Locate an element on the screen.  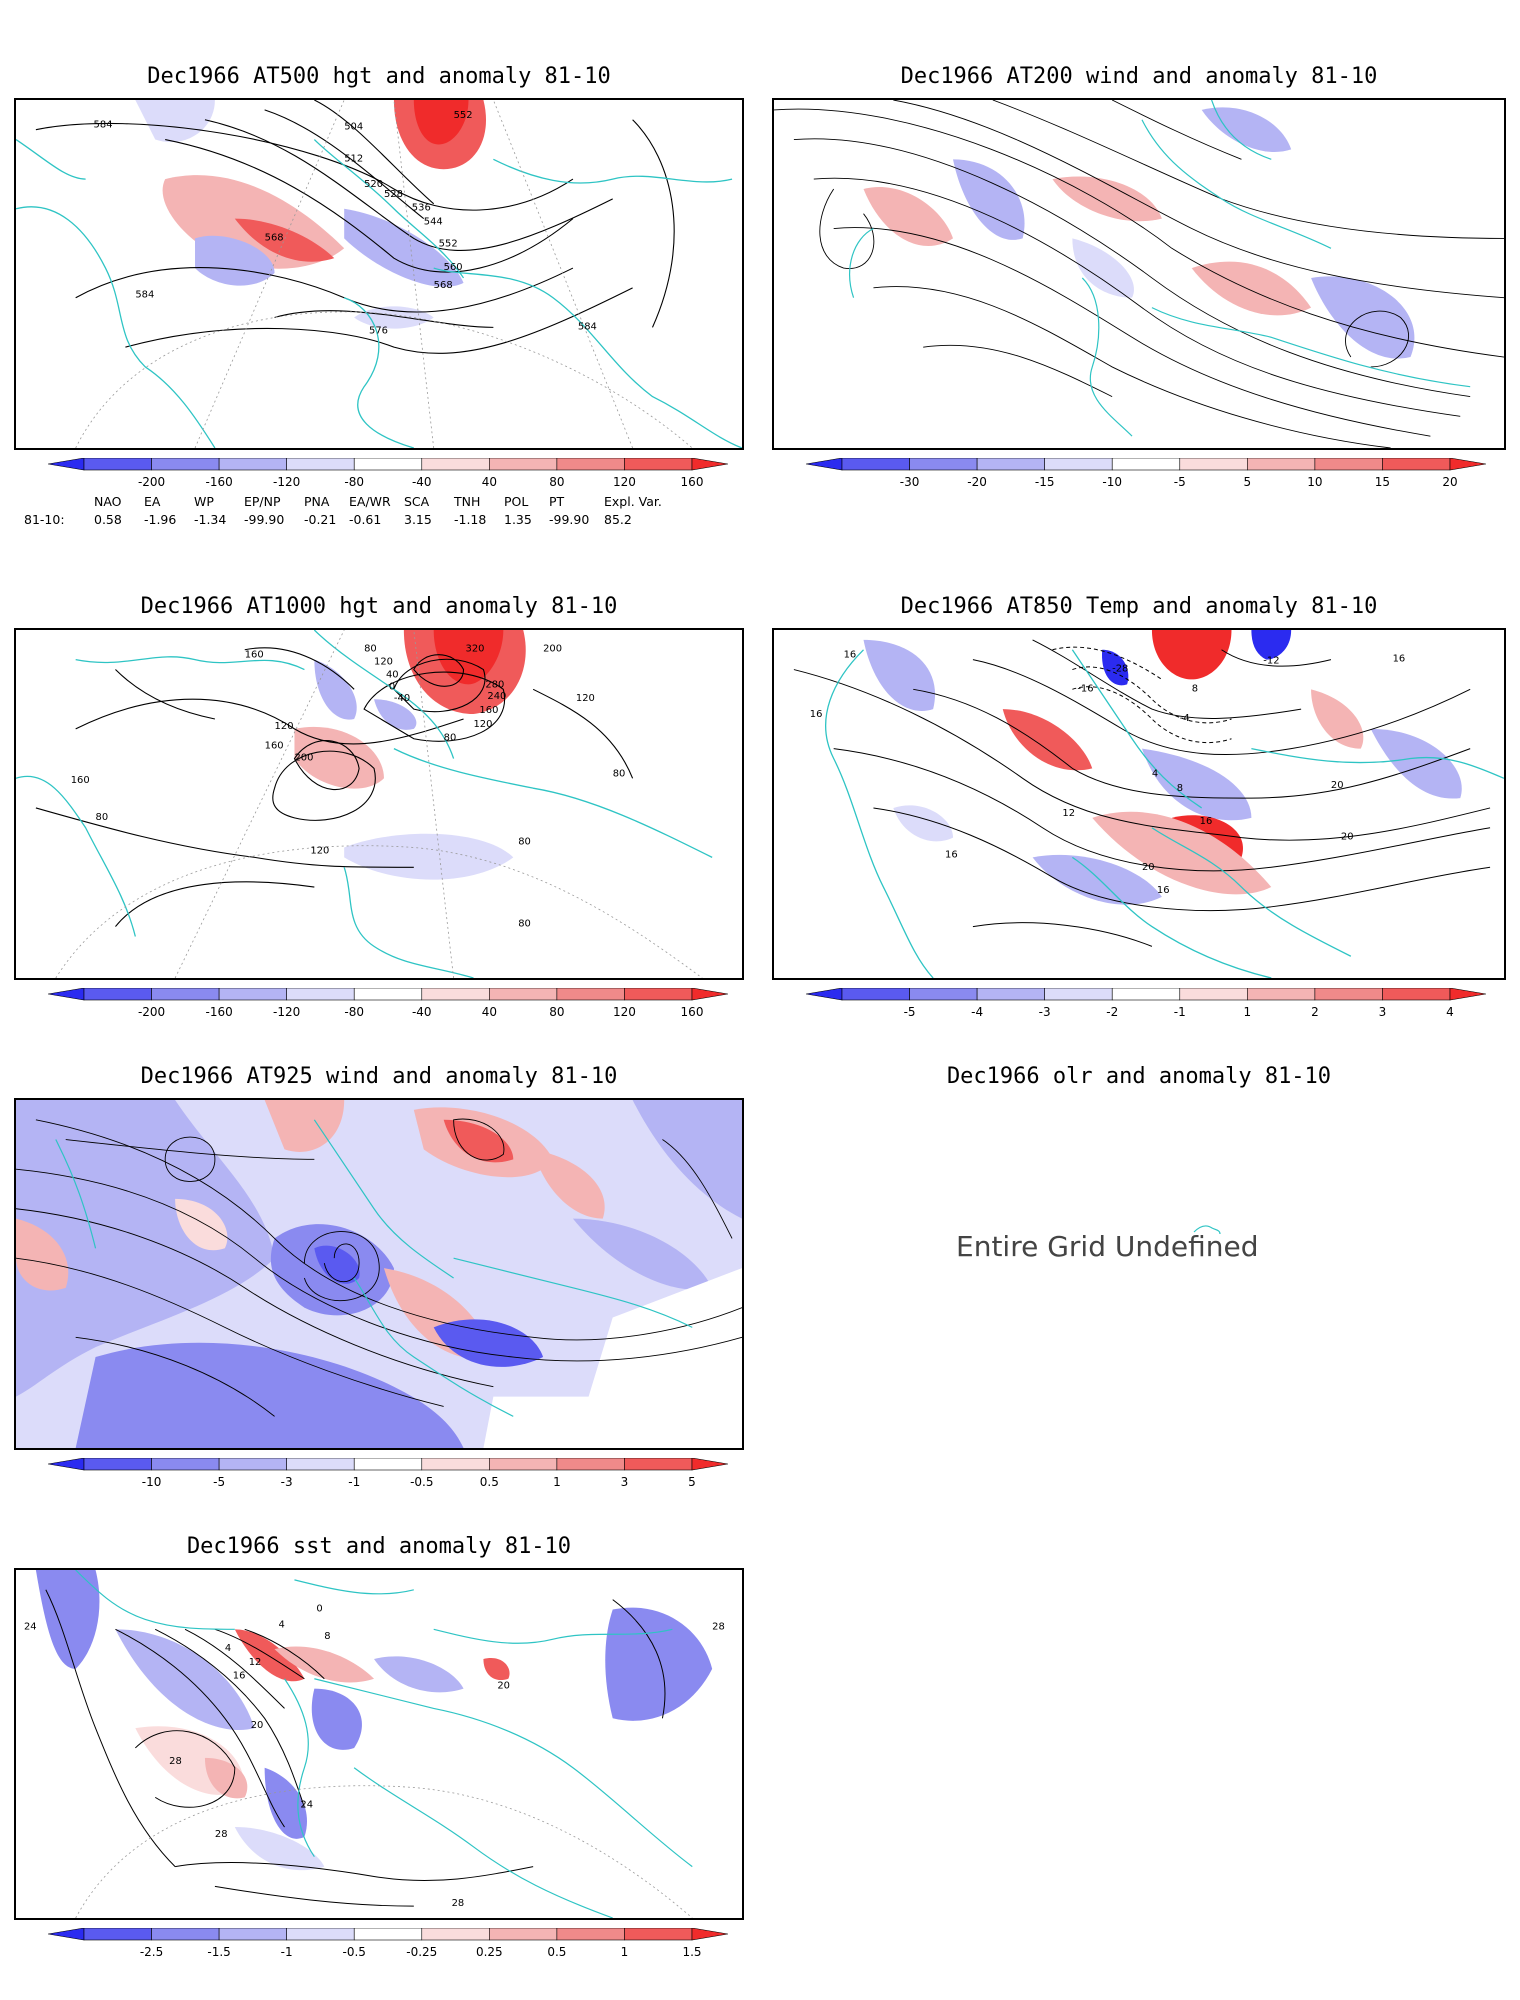
svg-text: 8 is located at coordinates (327, 1636).